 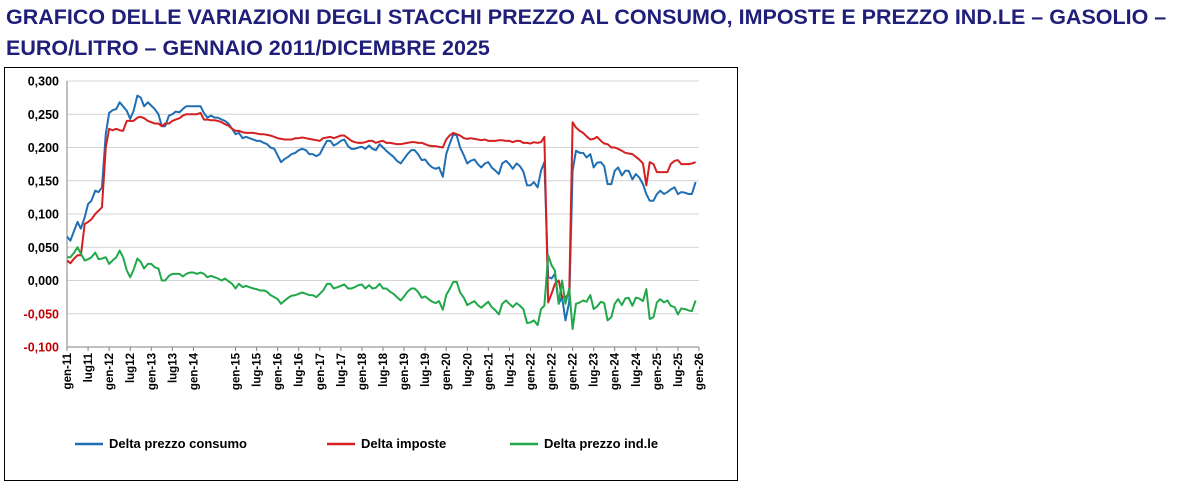 What do you see at coordinates (300, 370) in the screenshot?
I see `x-tick-label: lug-16` at bounding box center [300, 370].